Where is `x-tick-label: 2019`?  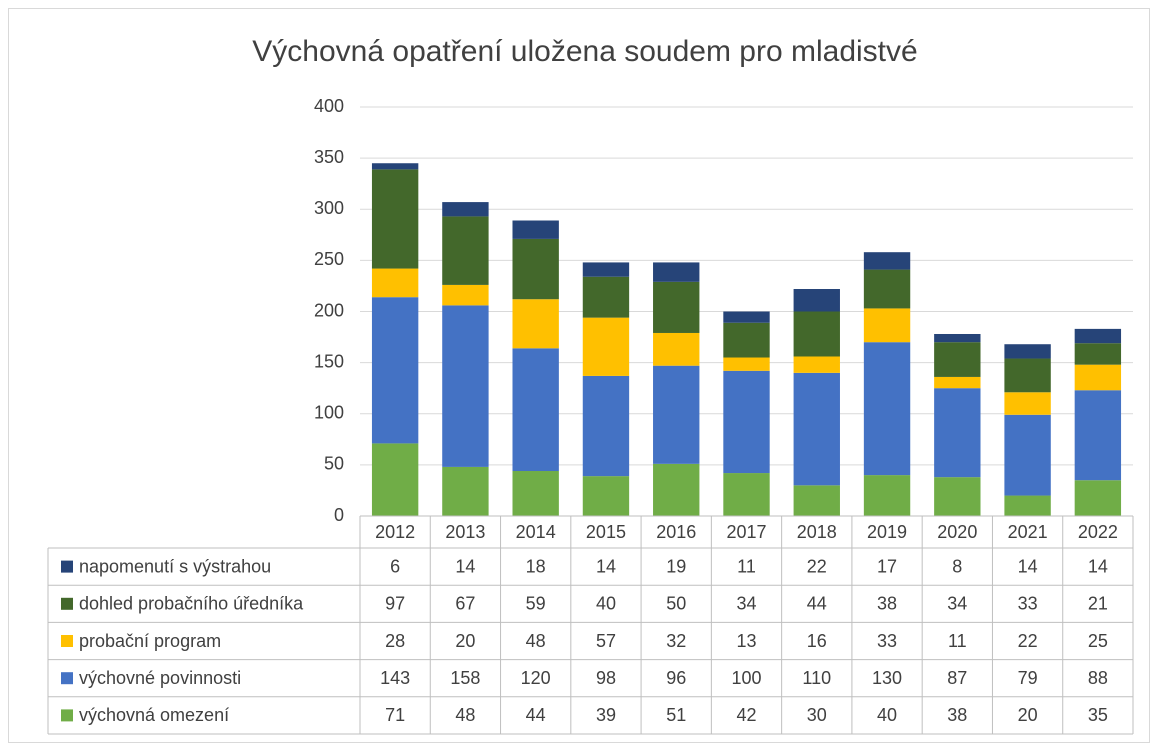
x-tick-label: 2019 is located at coordinates (887, 532).